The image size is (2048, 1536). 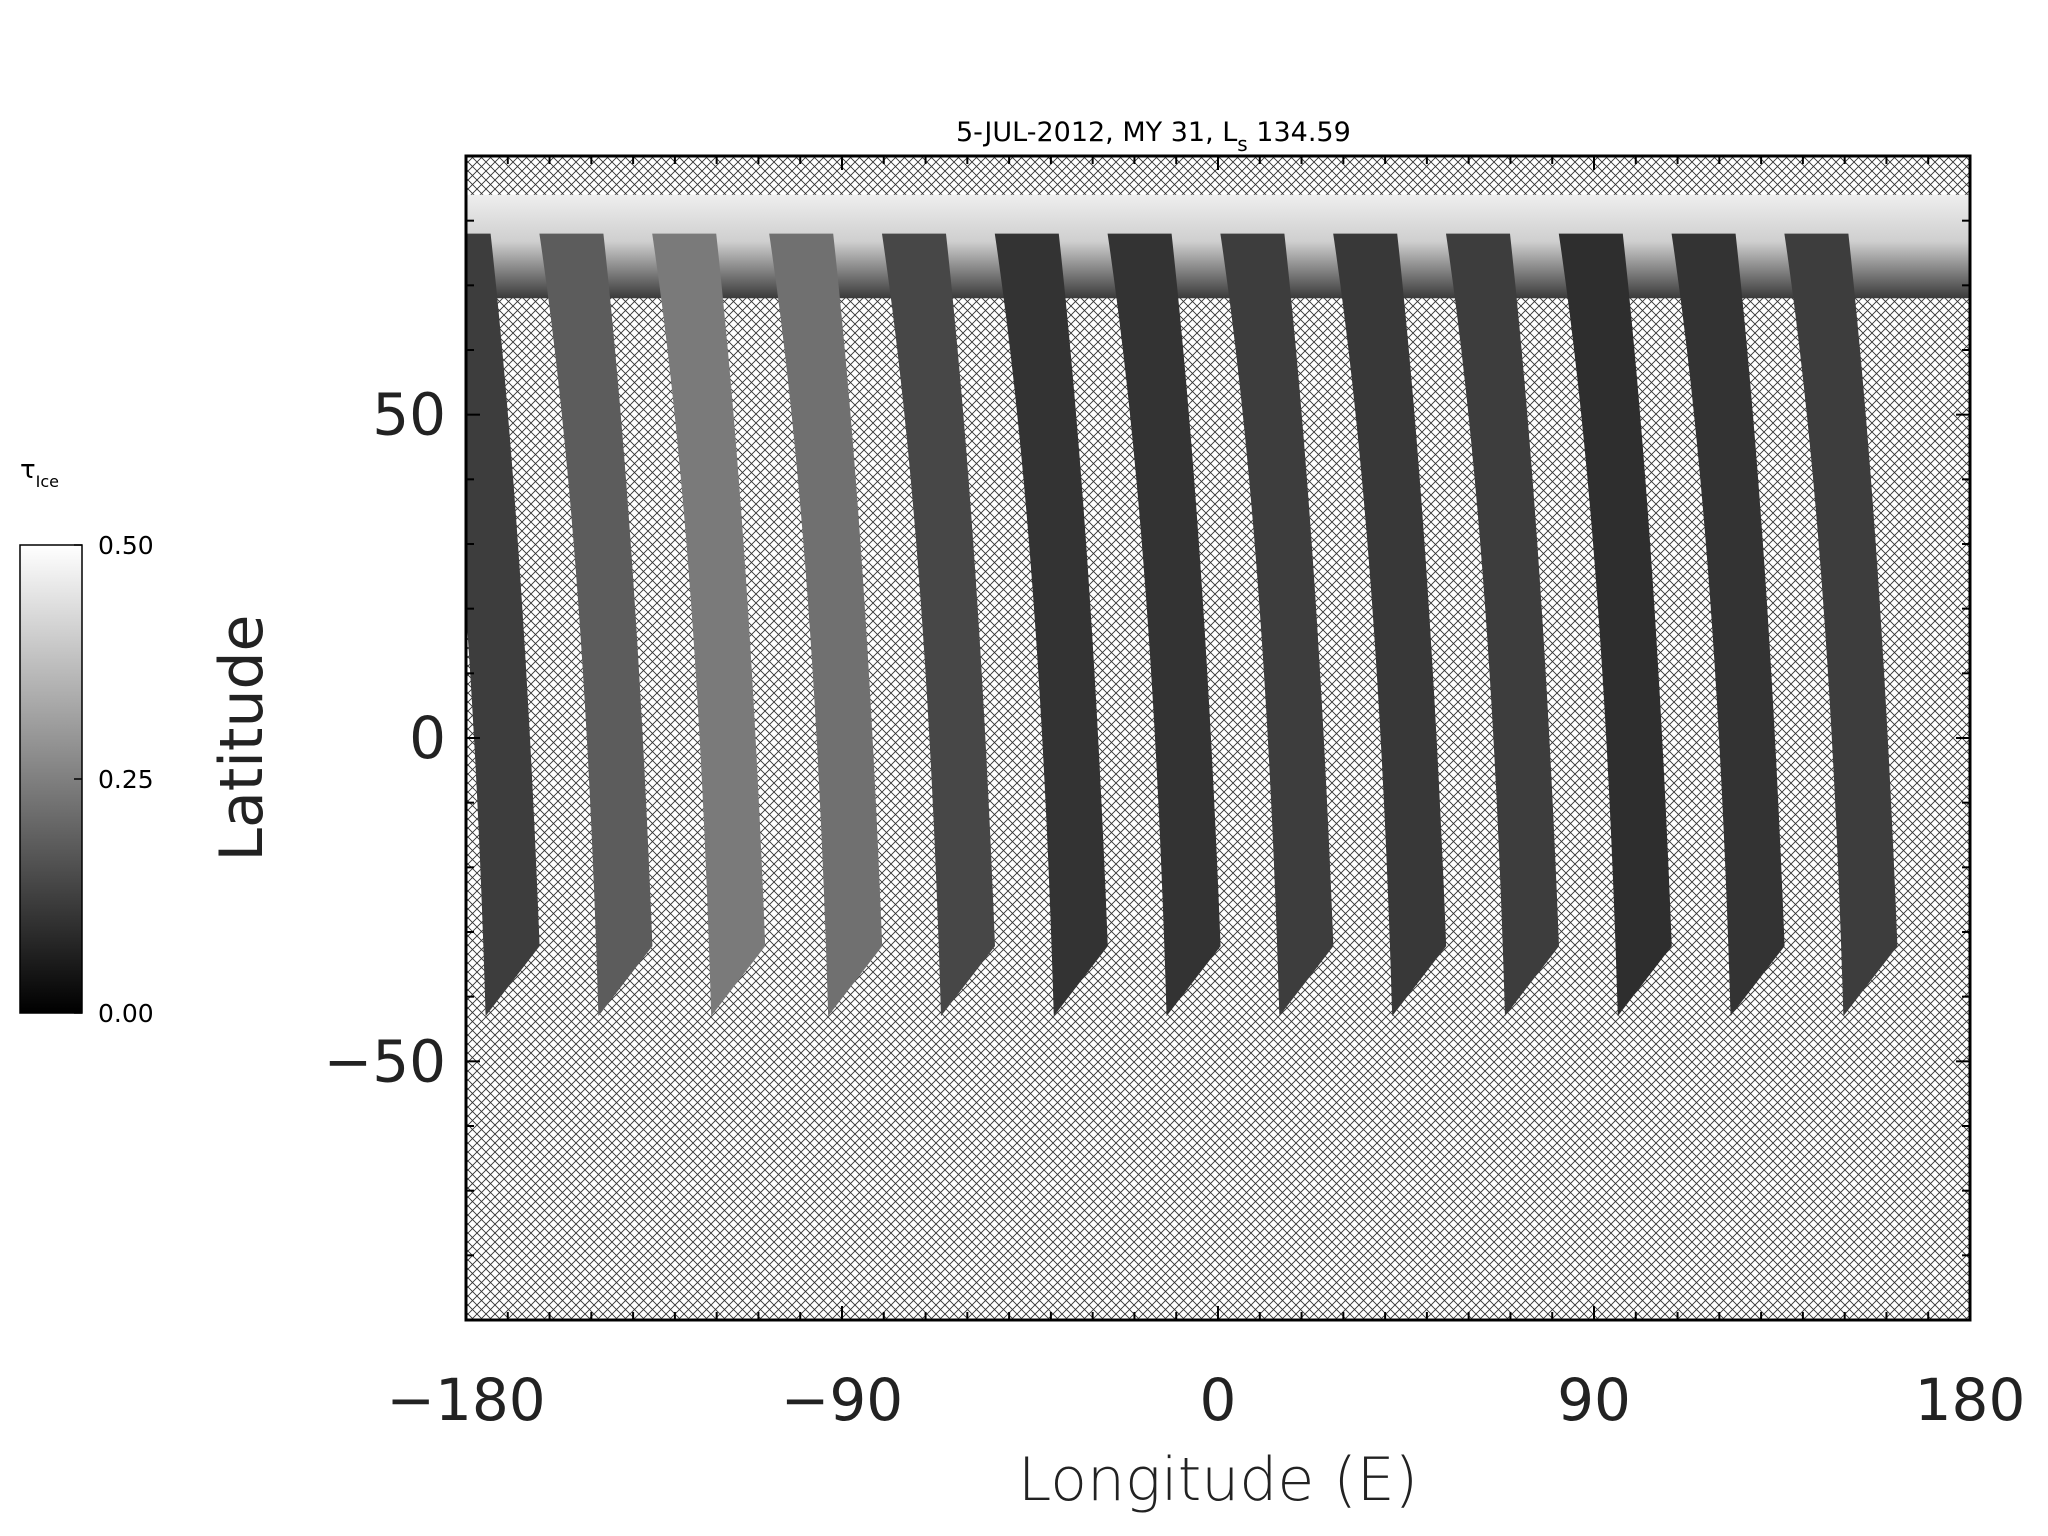 What do you see at coordinates (126, 779) in the screenshot?
I see `colorbar-tick-label: 0.25` at bounding box center [126, 779].